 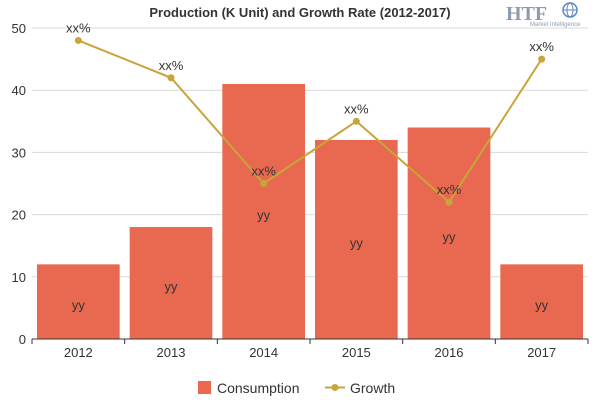 What do you see at coordinates (171, 352) in the screenshot?
I see `x-tick-label: 2013` at bounding box center [171, 352].